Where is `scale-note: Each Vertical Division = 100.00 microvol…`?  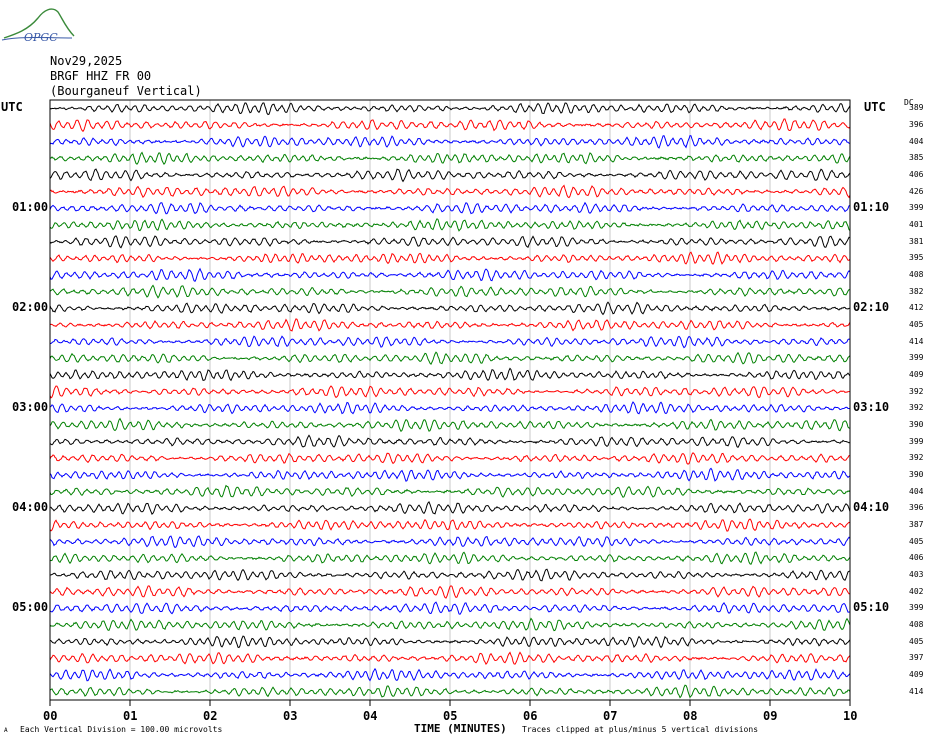 scale-note: Each Vertical Division = 100.00 microvol… is located at coordinates (121, 729).